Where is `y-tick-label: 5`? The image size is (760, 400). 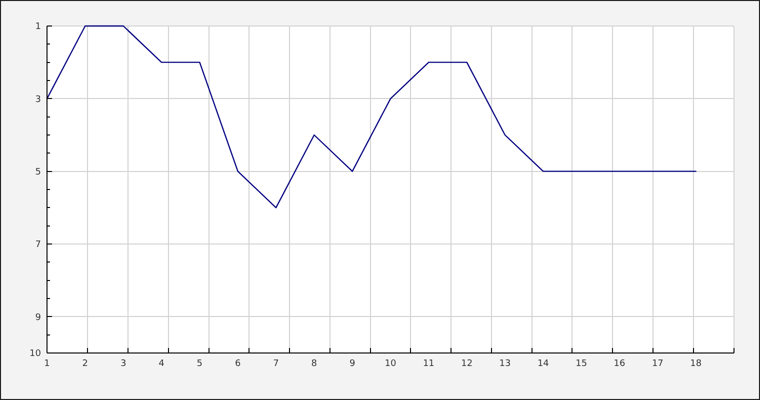
y-tick-label: 5 is located at coordinates (38, 172).